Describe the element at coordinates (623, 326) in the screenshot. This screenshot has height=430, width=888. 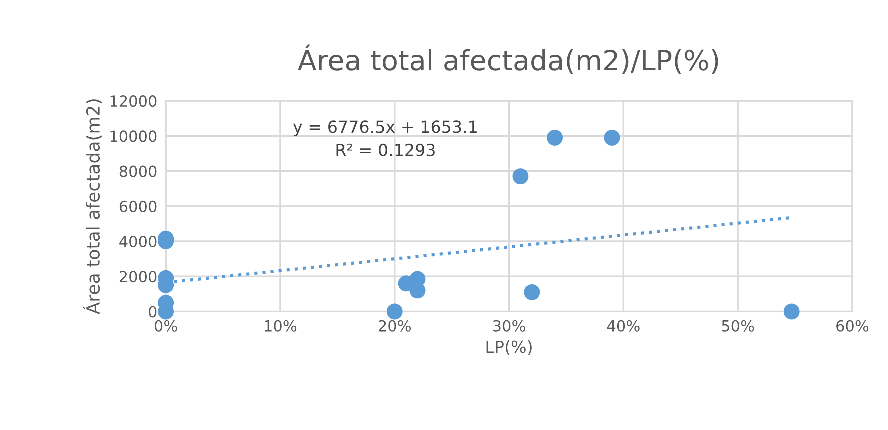
I see `x-tick-label: 40%` at that location.